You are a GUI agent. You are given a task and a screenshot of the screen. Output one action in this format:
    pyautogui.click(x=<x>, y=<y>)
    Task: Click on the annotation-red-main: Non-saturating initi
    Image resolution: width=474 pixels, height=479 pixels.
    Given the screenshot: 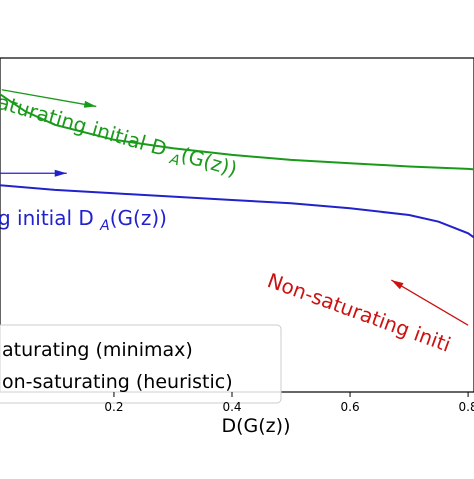 What is the action you would take?
    pyautogui.click(x=359, y=312)
    